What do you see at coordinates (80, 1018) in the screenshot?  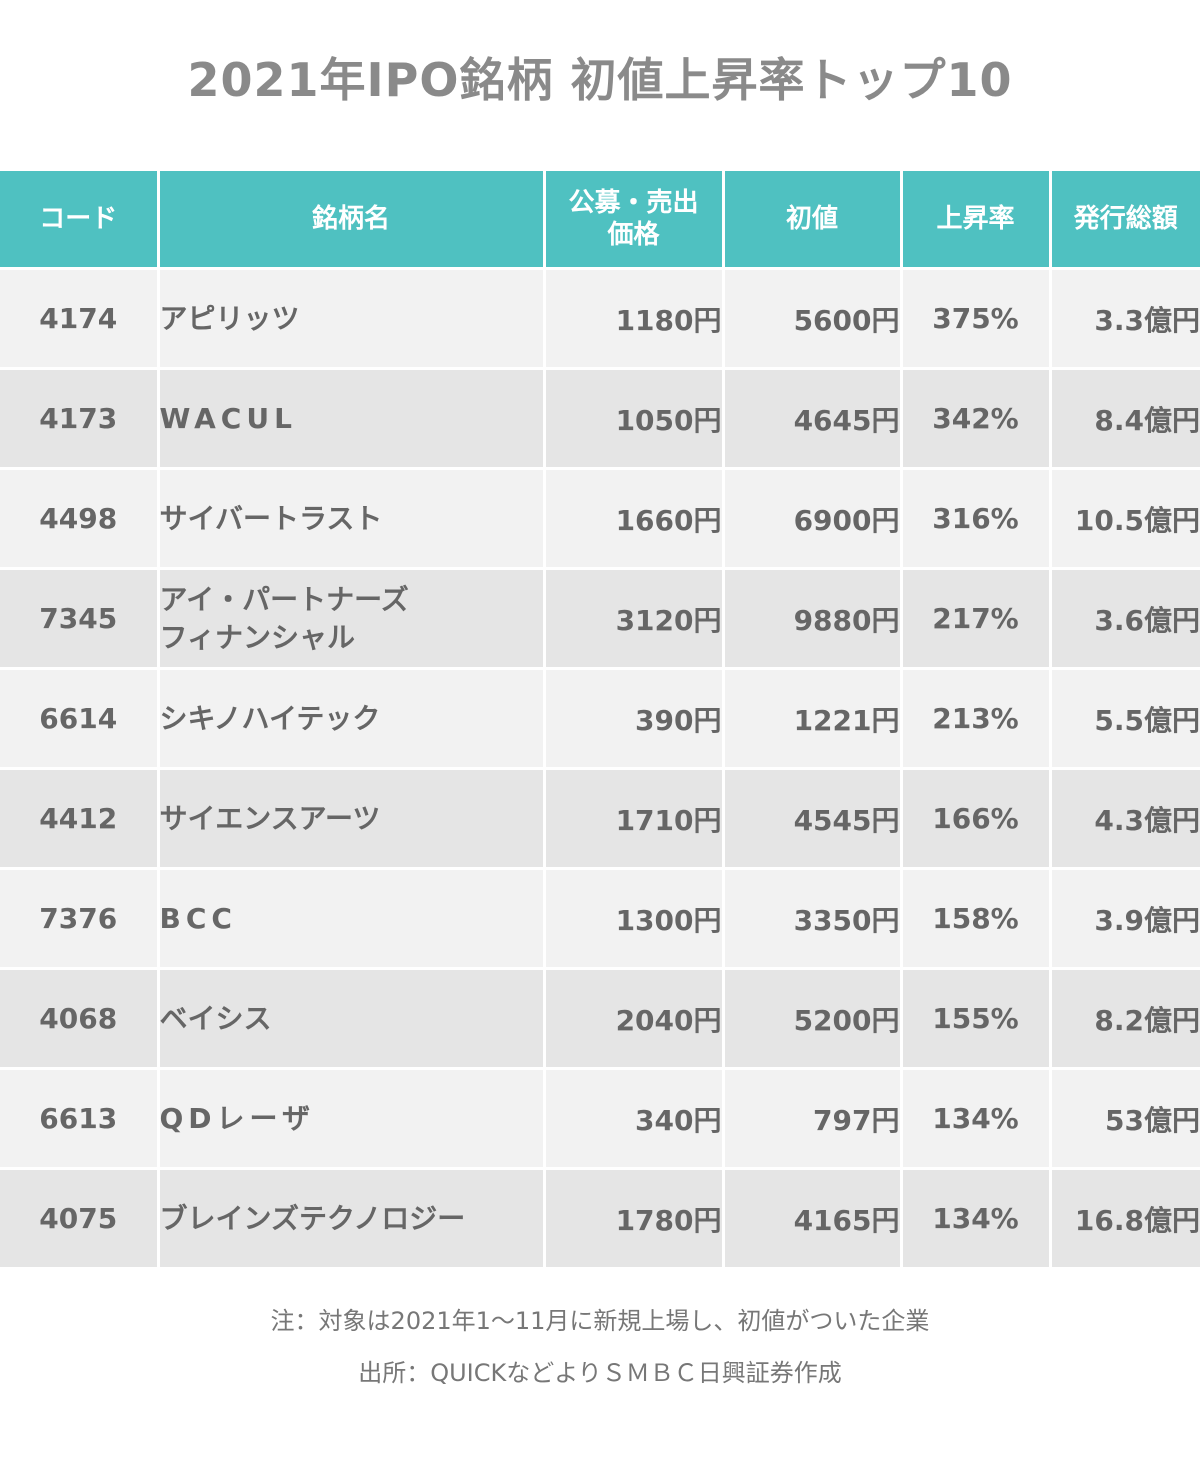 I see `cell-code: 4068` at bounding box center [80, 1018].